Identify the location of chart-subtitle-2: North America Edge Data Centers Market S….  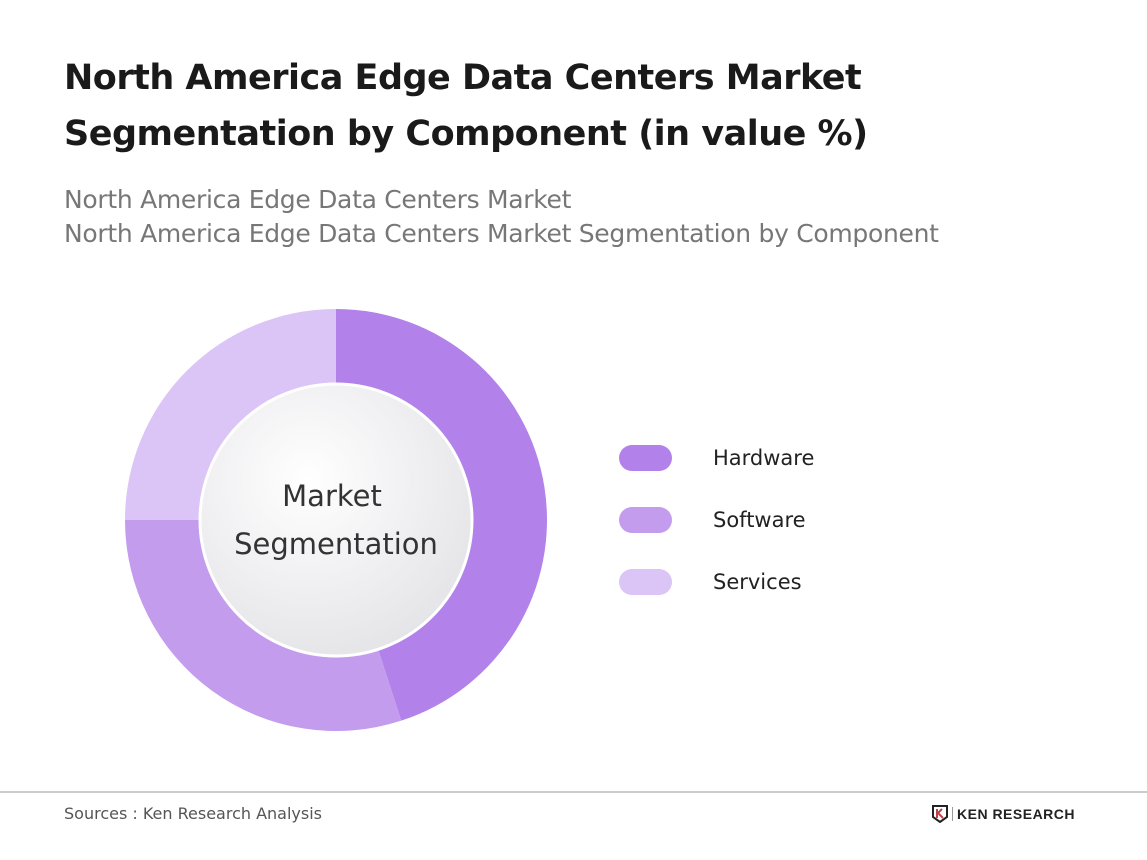
(501, 233).